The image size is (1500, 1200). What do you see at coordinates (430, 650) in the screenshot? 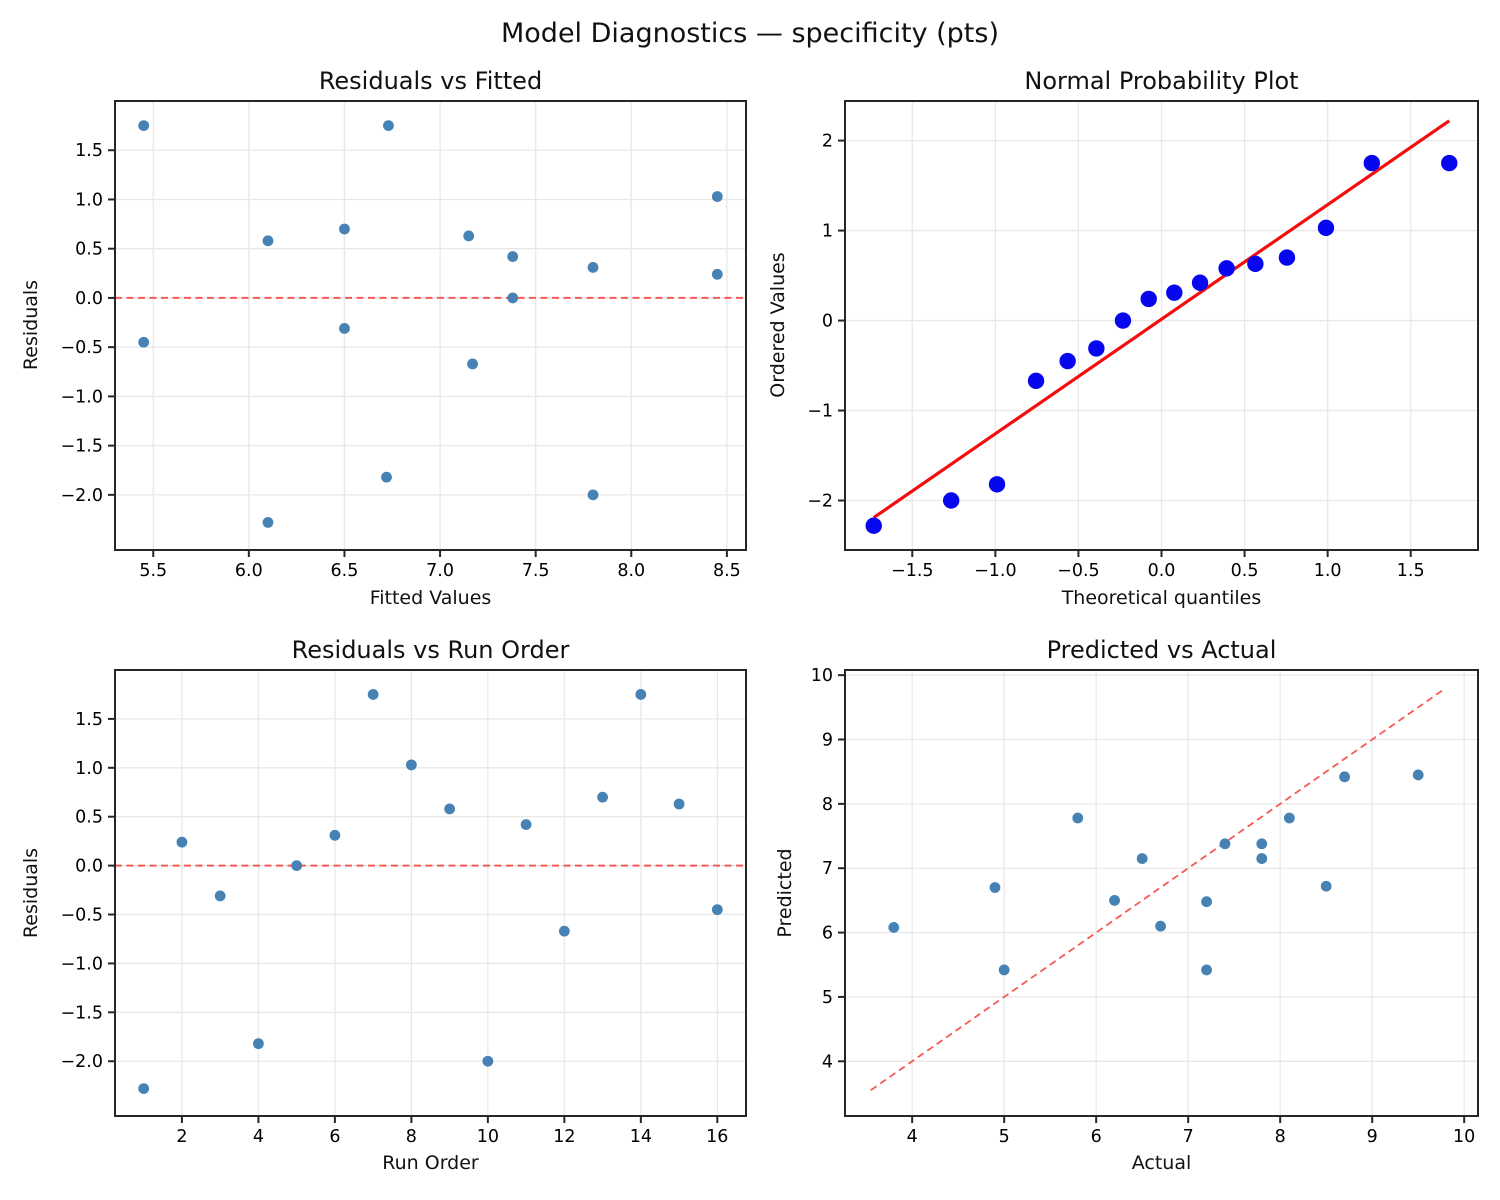
I see `chart-title: Residuals vs Run Order` at bounding box center [430, 650].